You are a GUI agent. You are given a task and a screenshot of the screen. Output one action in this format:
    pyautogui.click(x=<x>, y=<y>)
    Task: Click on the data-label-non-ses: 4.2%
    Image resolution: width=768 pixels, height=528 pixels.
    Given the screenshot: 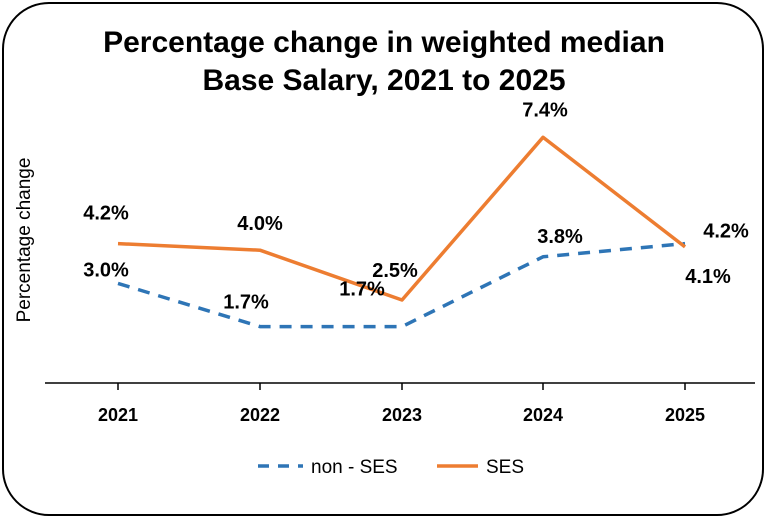 What is the action you would take?
    pyautogui.click(x=726, y=232)
    